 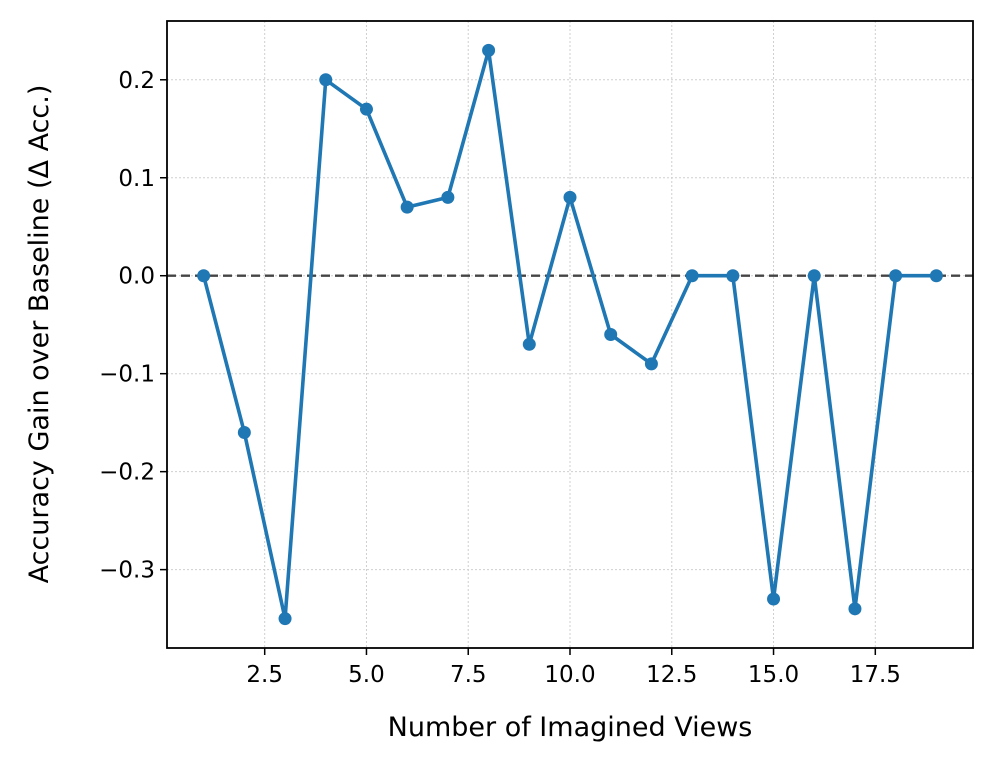 I want to click on y-tick-label: 0.1, so click(x=136, y=179).